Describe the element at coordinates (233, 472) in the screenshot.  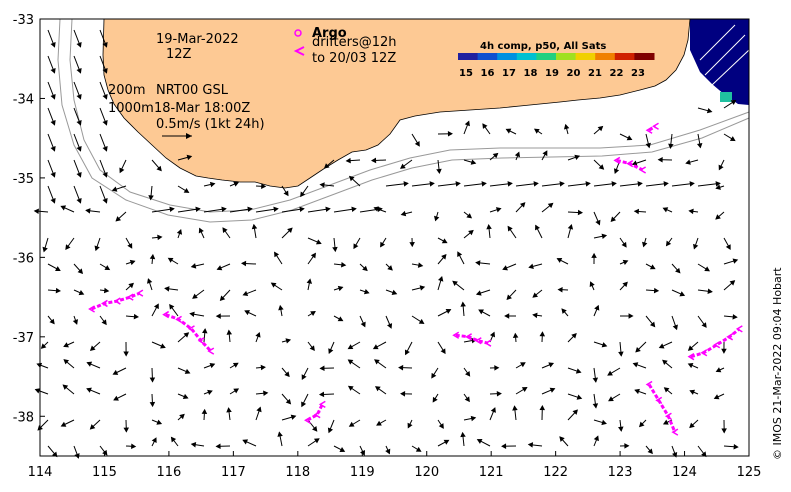
I see `x-tick-label: 117` at that location.